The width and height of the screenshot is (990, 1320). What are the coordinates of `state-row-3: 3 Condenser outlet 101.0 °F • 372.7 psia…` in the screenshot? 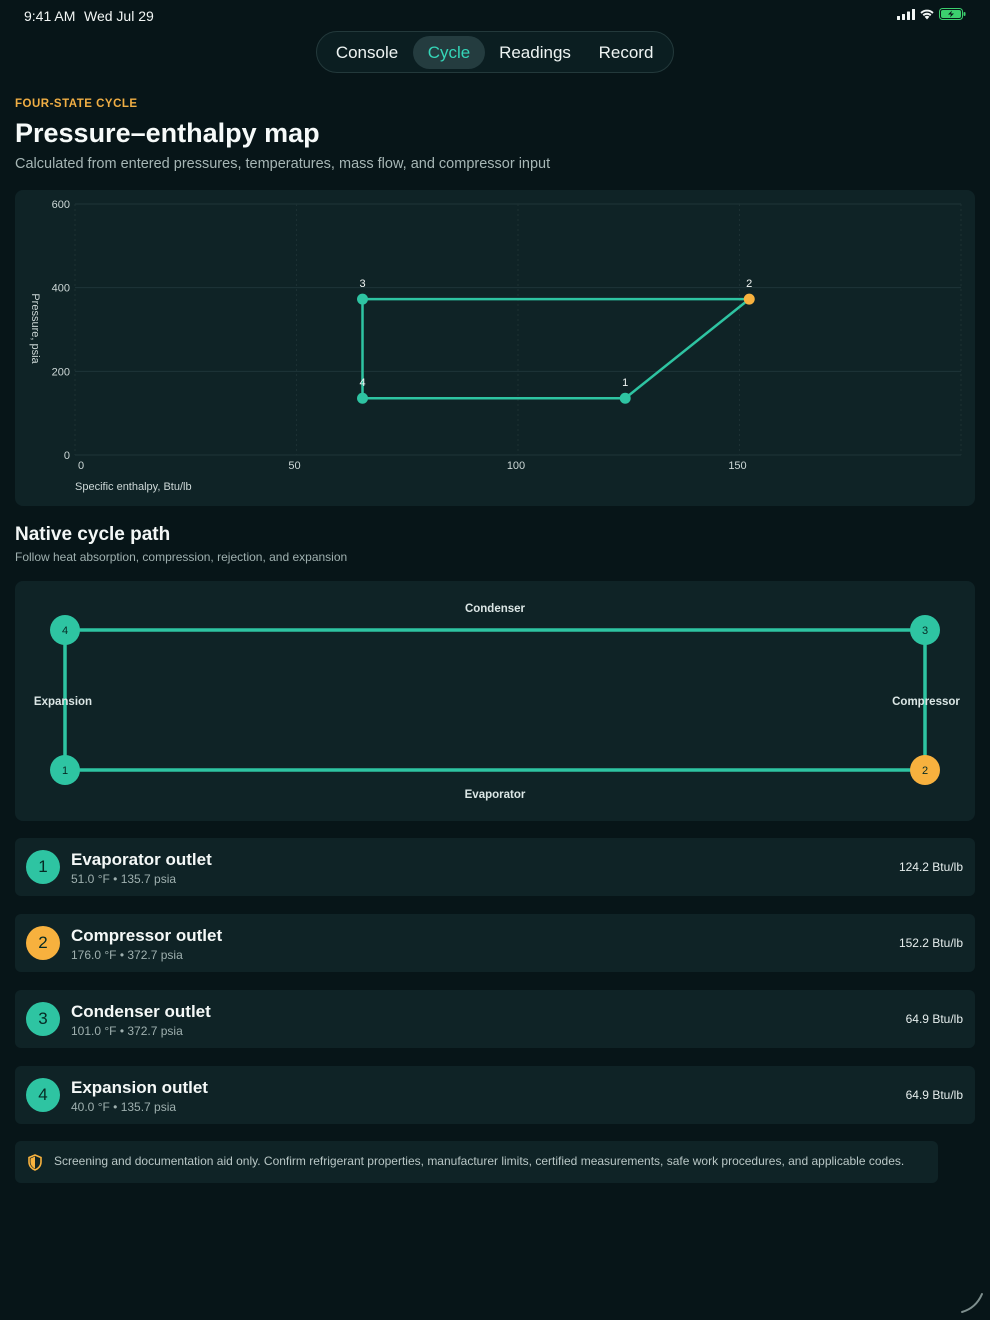 It's located at (495, 1019).